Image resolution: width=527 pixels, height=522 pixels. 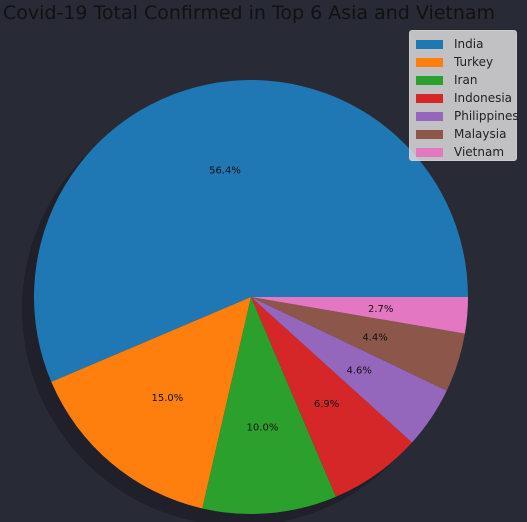 What do you see at coordinates (359, 315) in the screenshot?
I see `pie-slice-vietnam` at bounding box center [359, 315].